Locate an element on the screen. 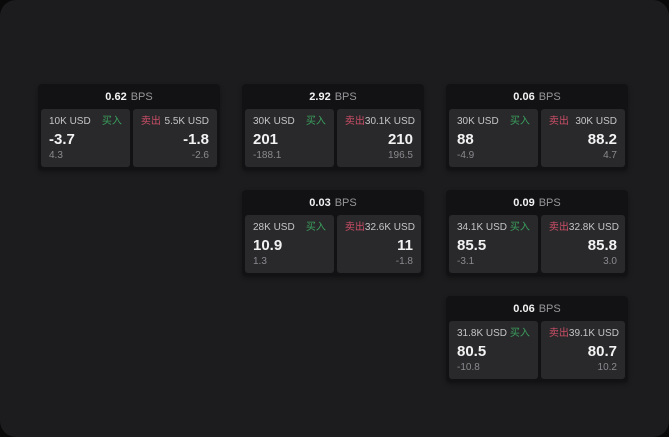 This screenshot has height=437, width=669. sell-tile-header: 卖出 39.1K USD is located at coordinates (583, 334).